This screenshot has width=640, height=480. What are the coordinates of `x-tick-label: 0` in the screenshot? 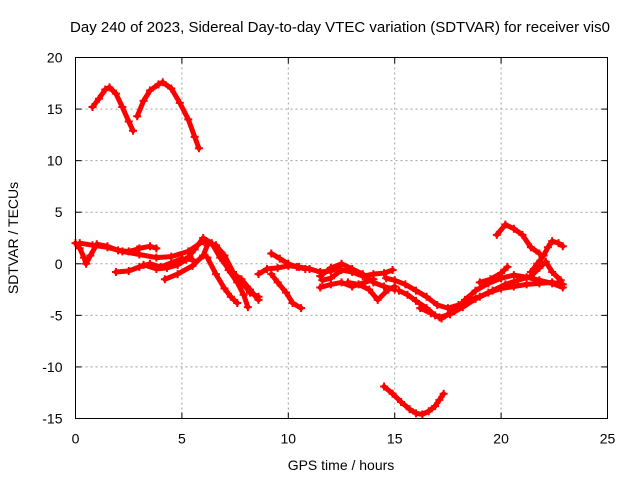 It's located at (76, 439).